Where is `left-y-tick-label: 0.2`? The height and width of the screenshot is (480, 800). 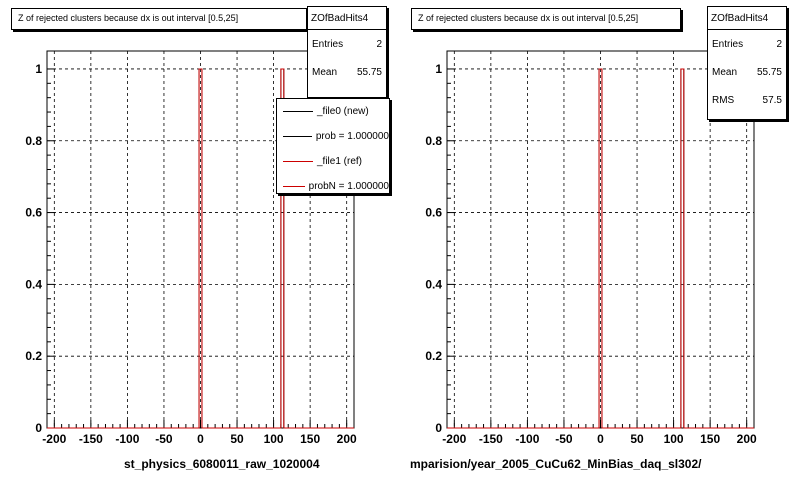
left-y-tick-label: 0.2 is located at coordinates (33, 356).